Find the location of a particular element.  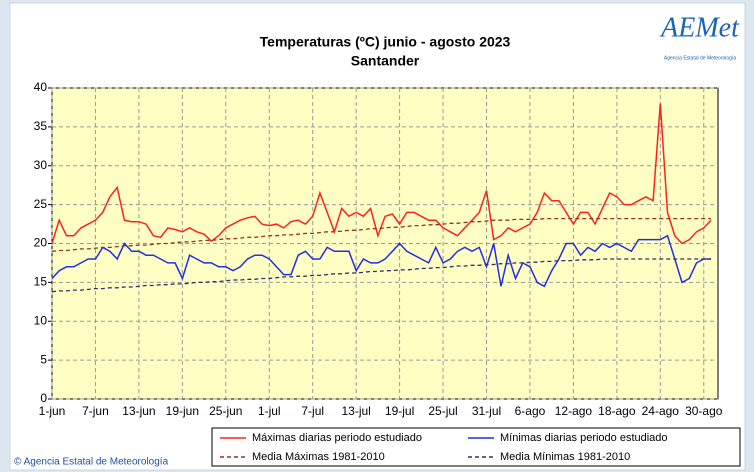

x-tick-label: 1-jun is located at coordinates (52, 411).